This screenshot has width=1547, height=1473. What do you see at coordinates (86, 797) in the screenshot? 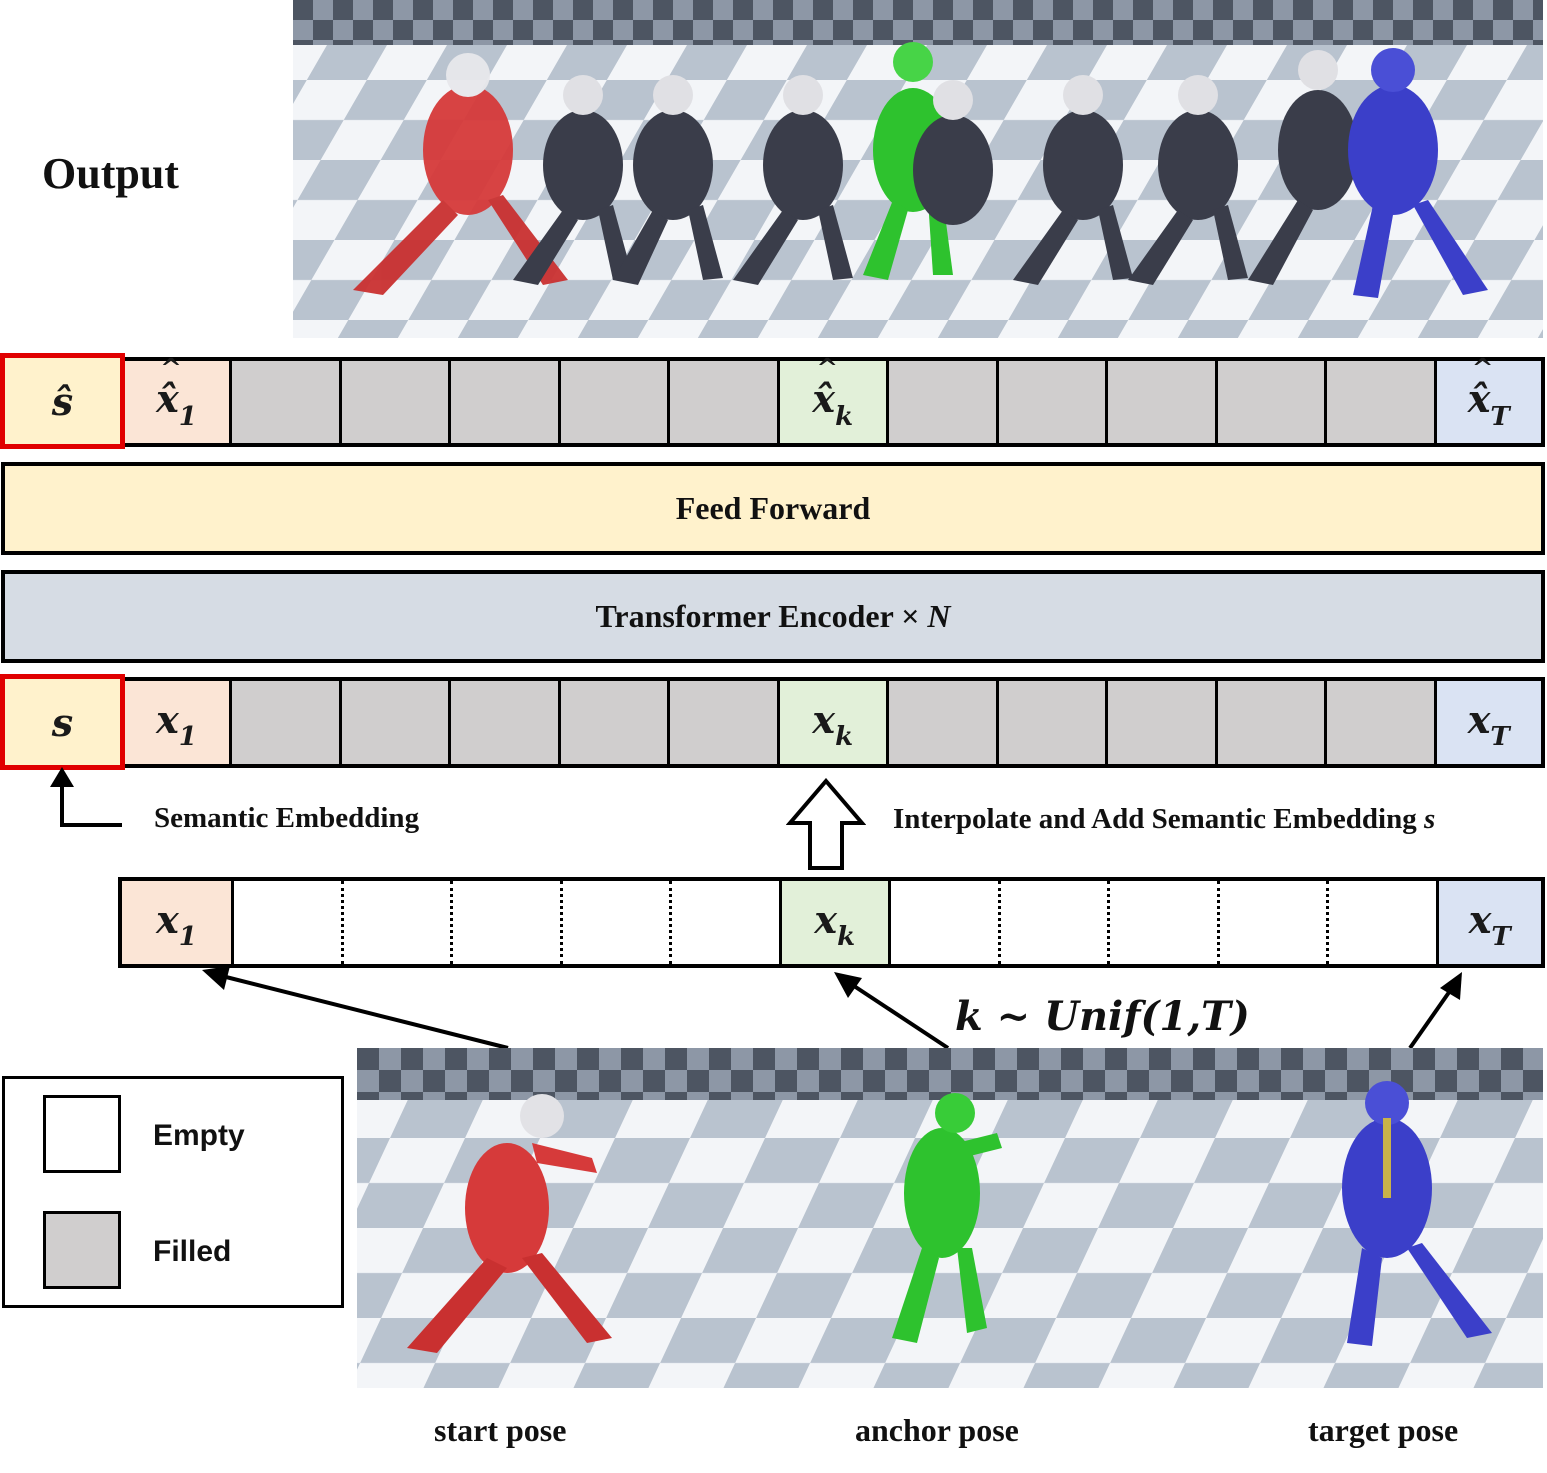
I see `semantic-embedding-arrow` at bounding box center [86, 797].